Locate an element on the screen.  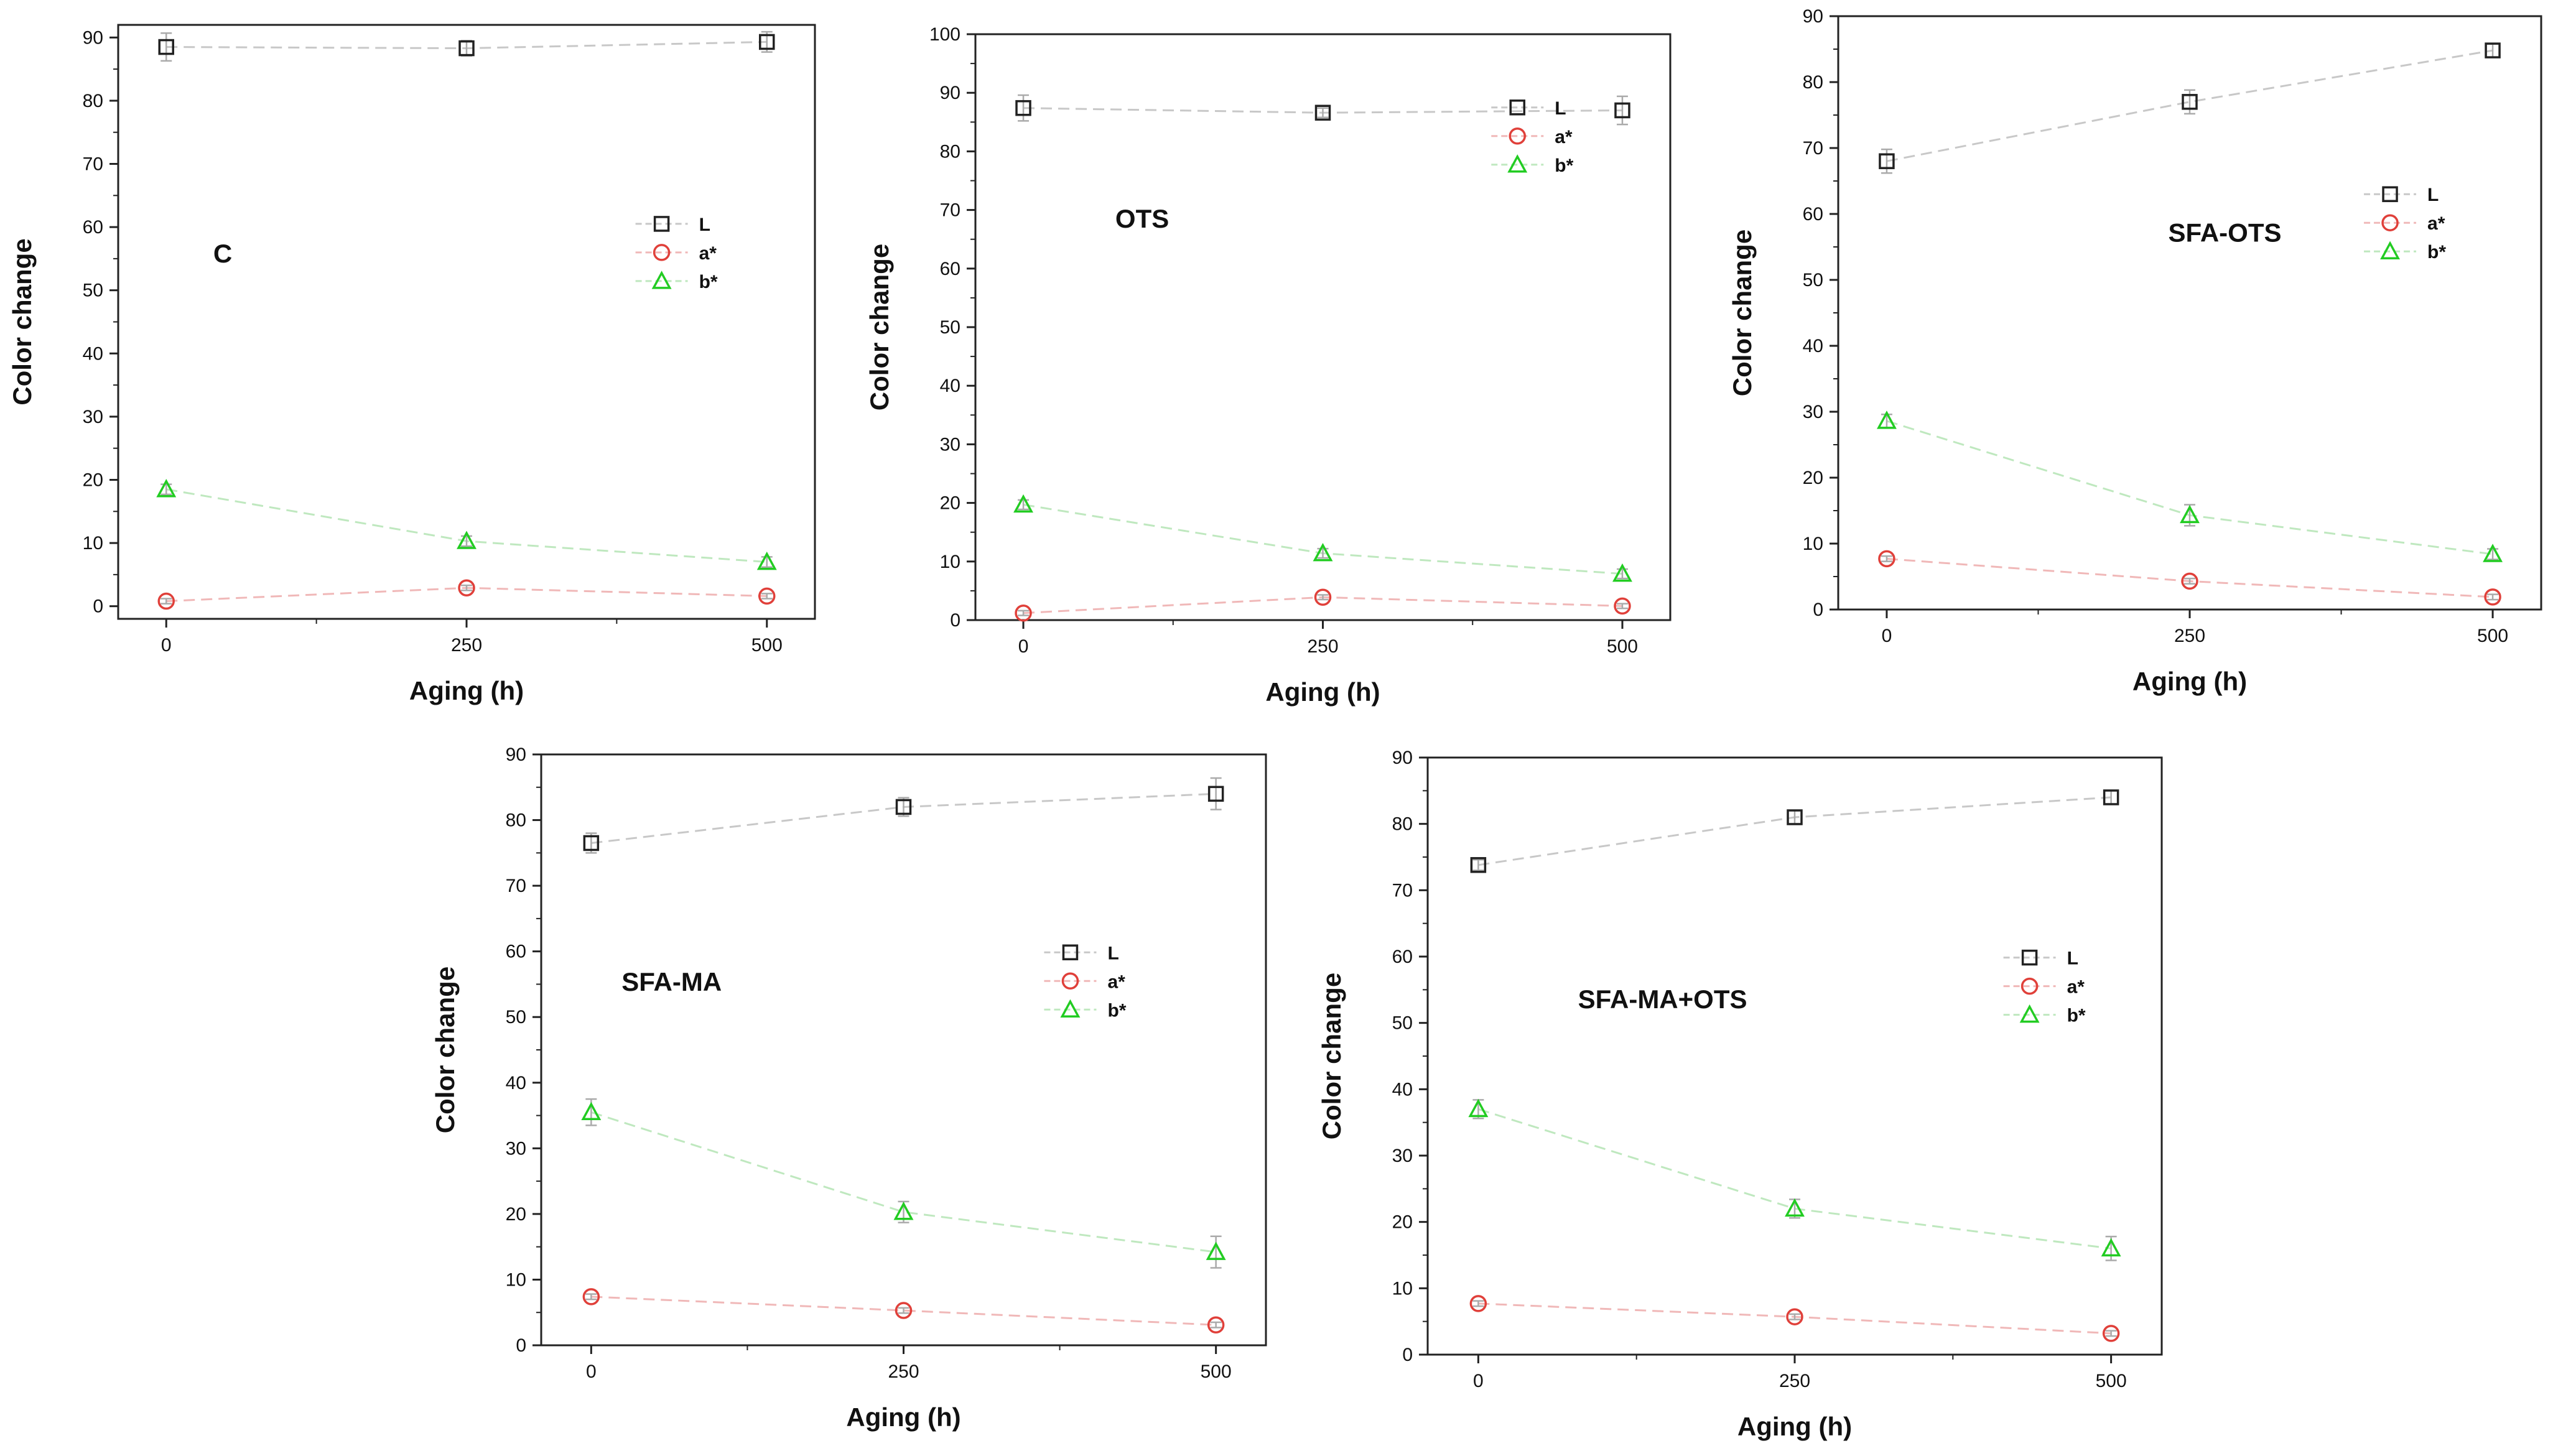
panel-title: OTS is located at coordinates (1142, 218).